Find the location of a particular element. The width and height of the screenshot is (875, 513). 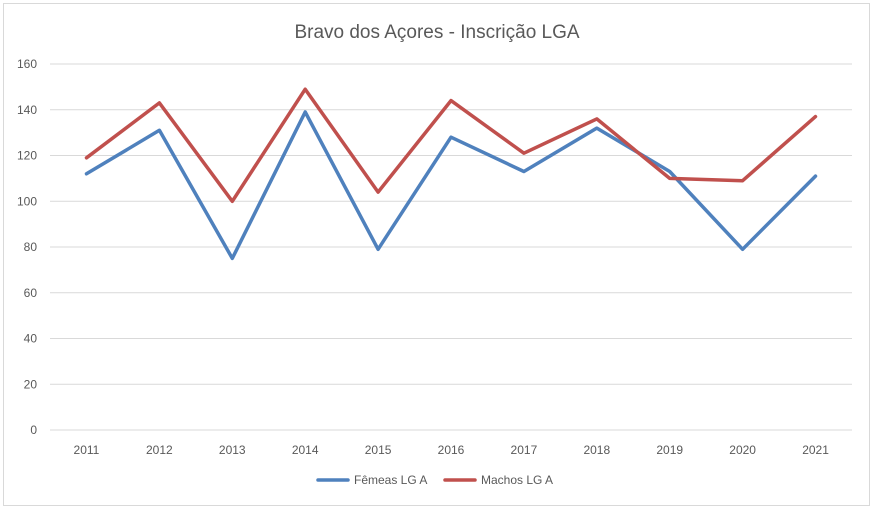

x-tick-label: 2016 is located at coordinates (451, 450).